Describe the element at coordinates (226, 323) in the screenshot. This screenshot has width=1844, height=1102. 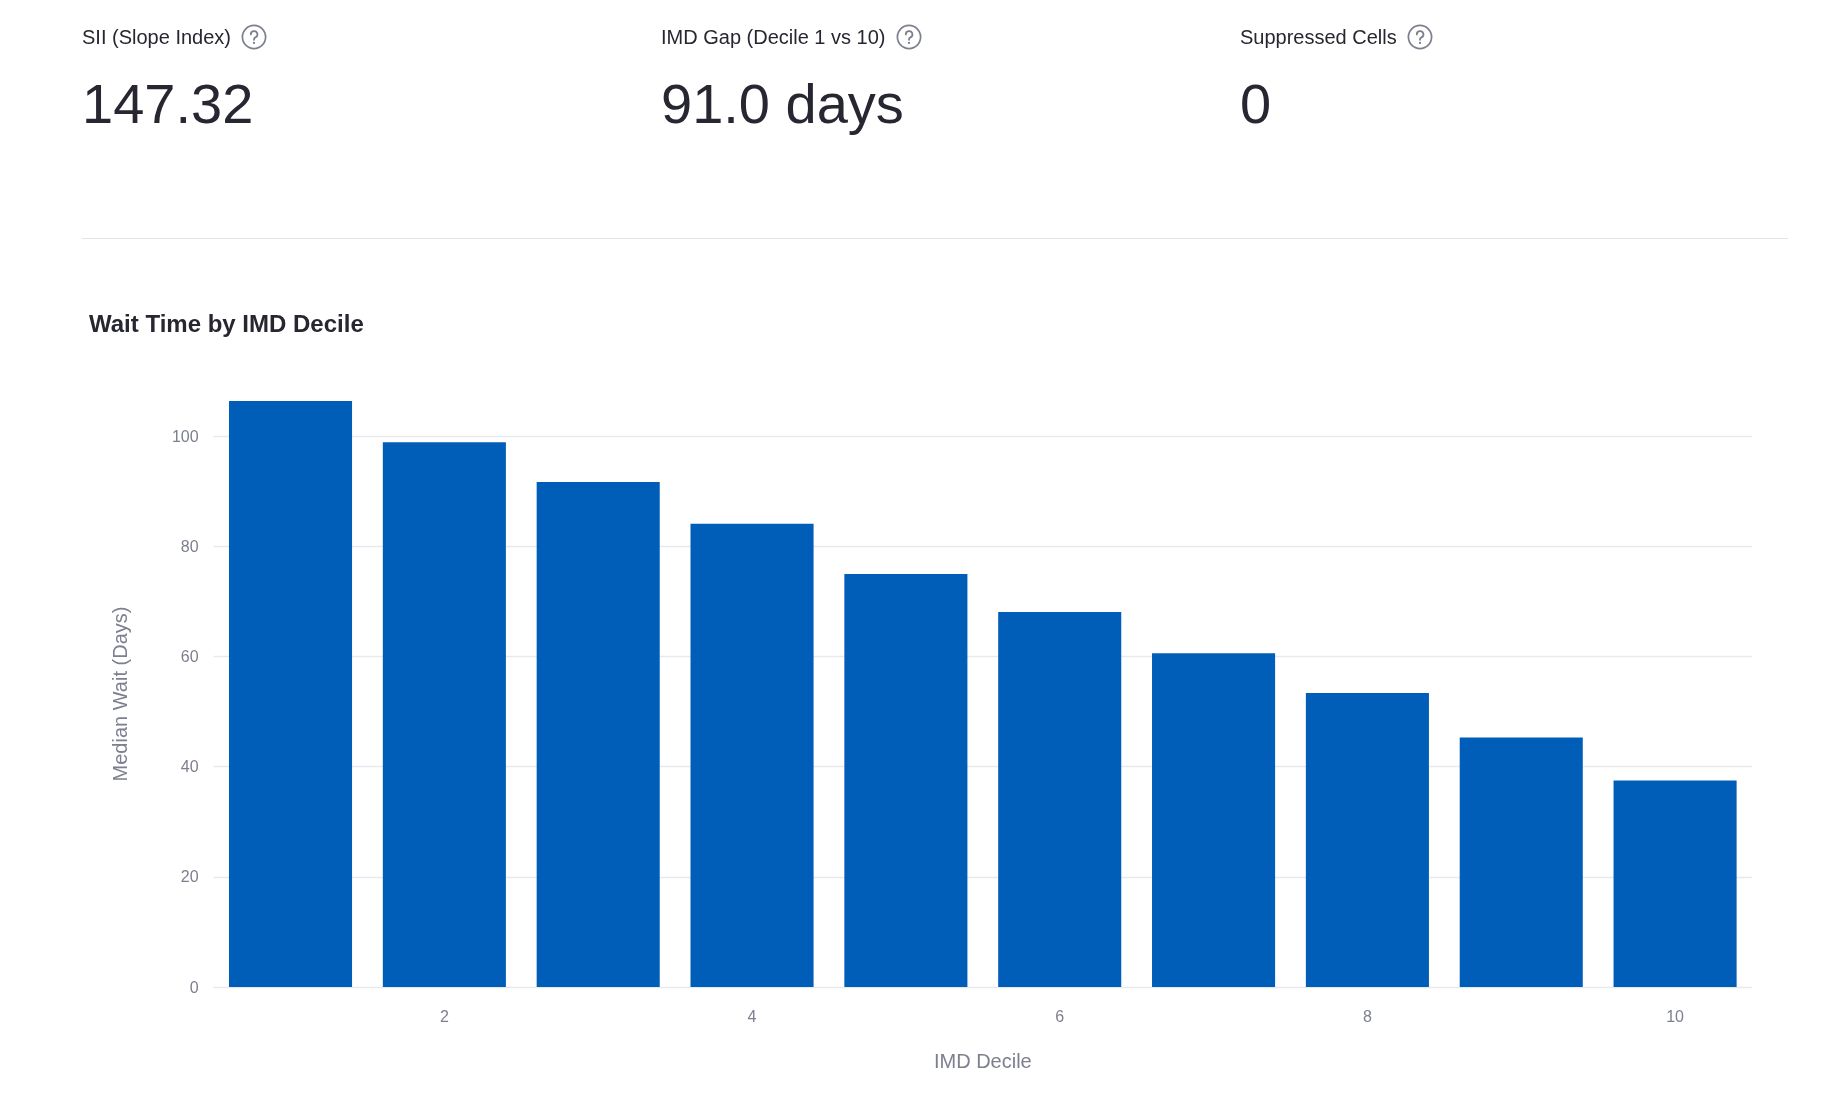
I see `chart-title: Wait Time by IMD Decile` at that location.